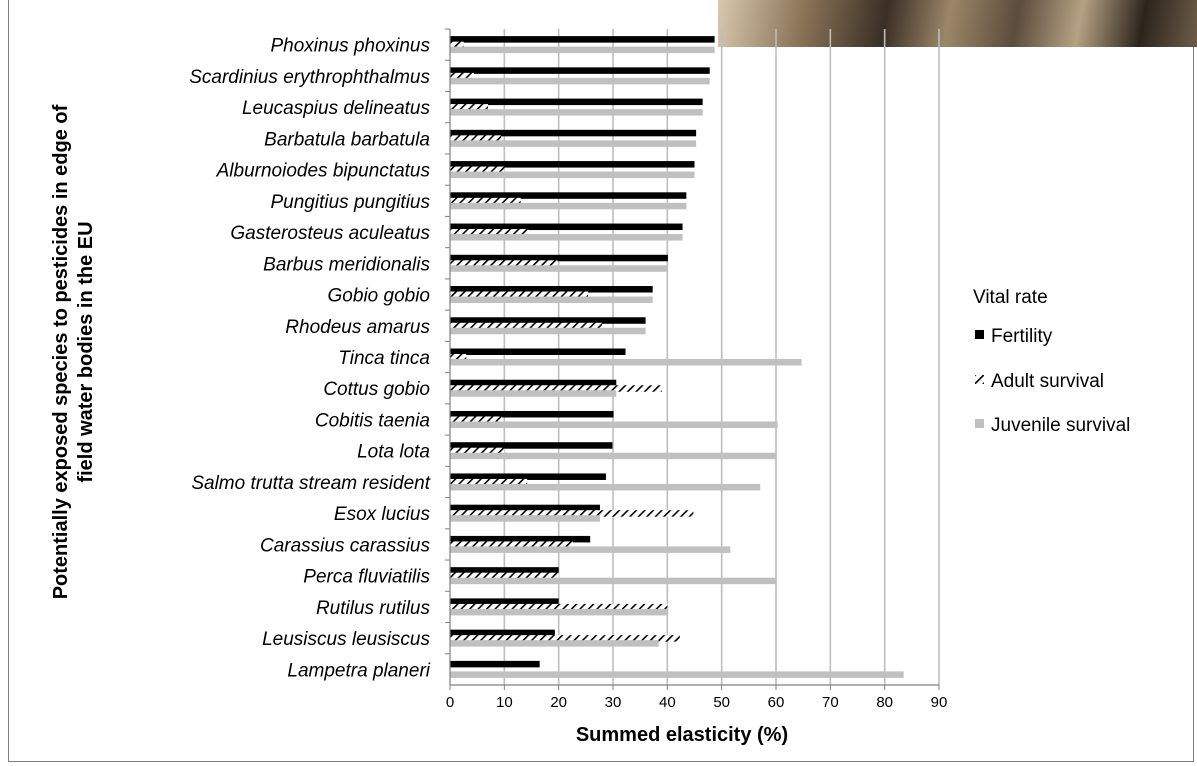  I want to click on category-label: Cottus gobio, so click(376, 389).